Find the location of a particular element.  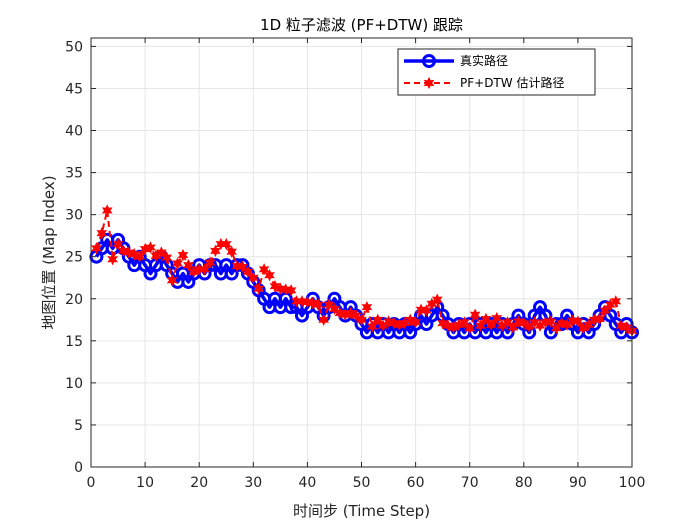

y-tick-label: 20 is located at coordinates (74, 300).